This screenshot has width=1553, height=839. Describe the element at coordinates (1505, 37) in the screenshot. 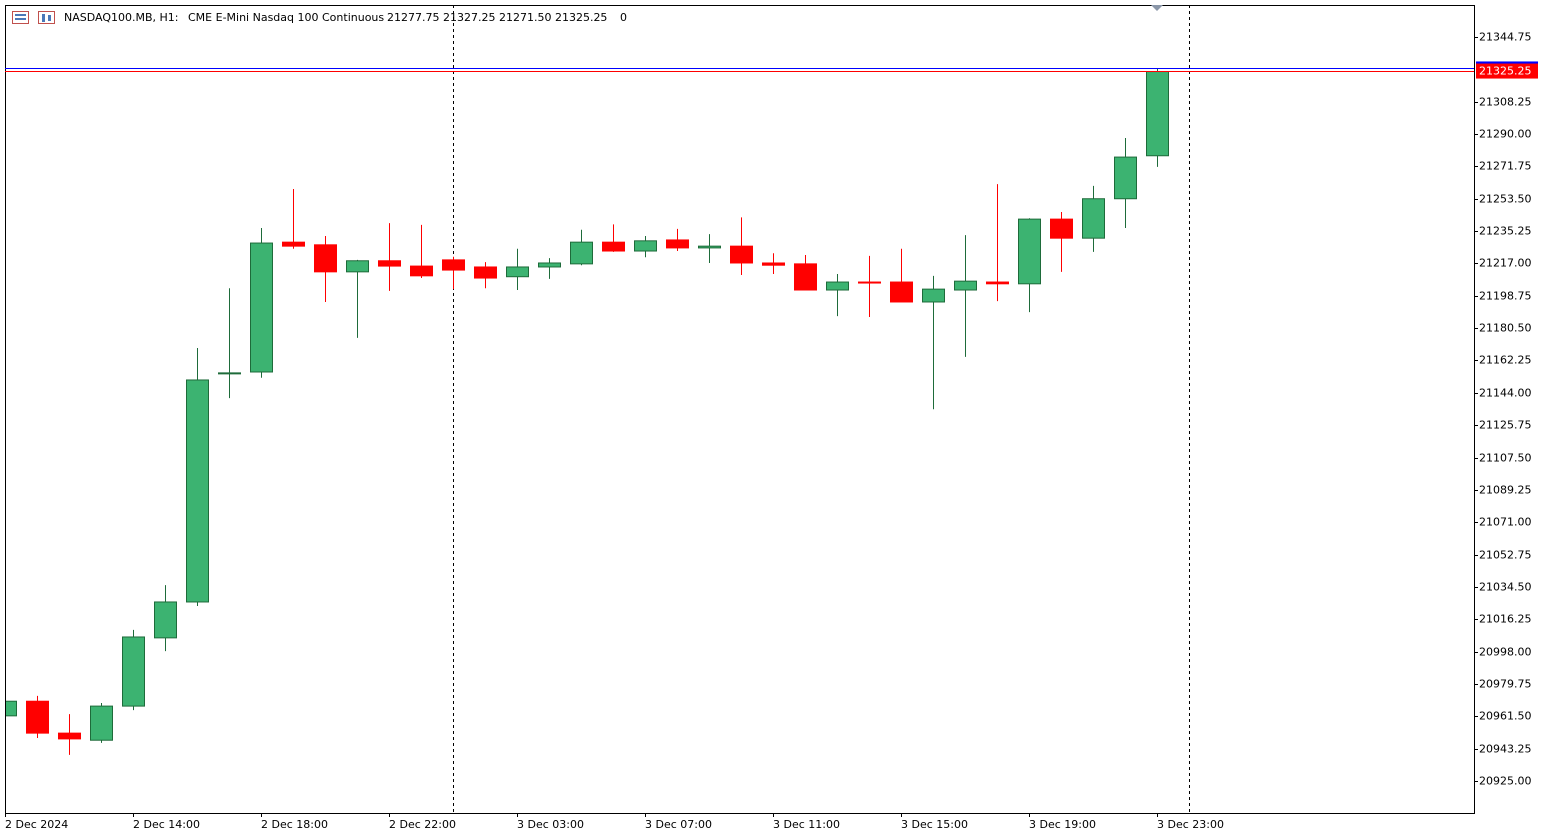

I see `y-tick-label: 21344.75` at that location.